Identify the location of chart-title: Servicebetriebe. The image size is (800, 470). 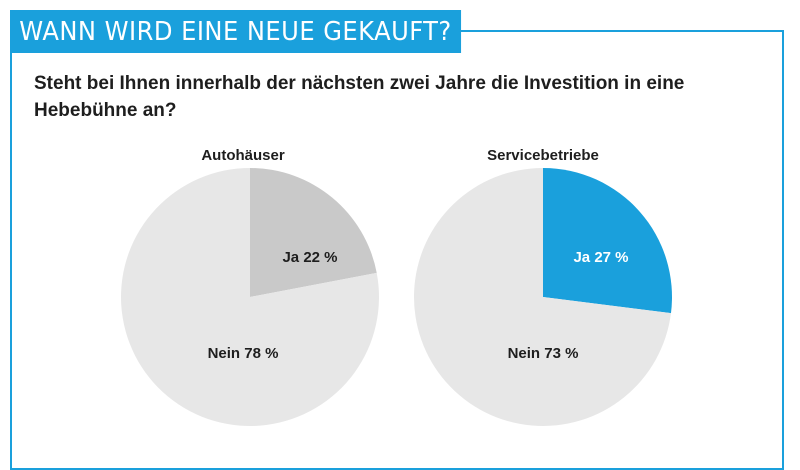
(543, 155).